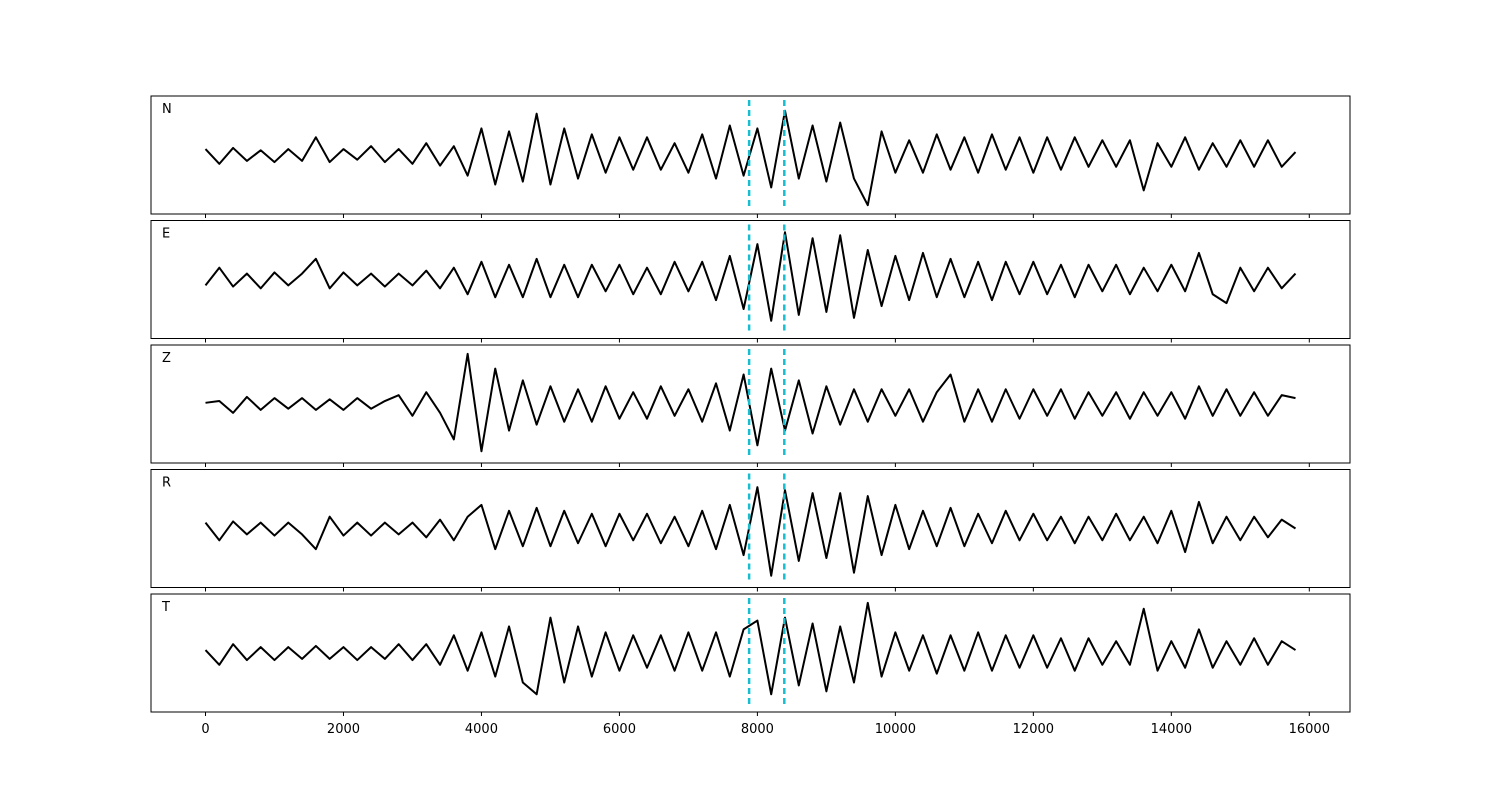 The width and height of the screenshot is (1500, 800). What do you see at coordinates (166, 483) in the screenshot?
I see `panel-label: R` at bounding box center [166, 483].